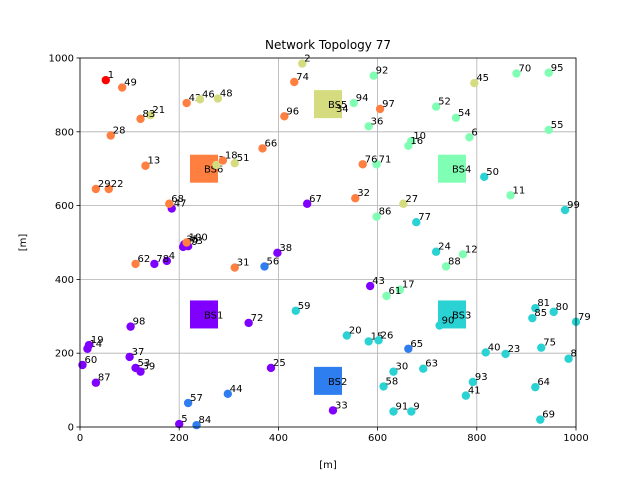 This screenshot has height=480, width=640. Describe the element at coordinates (292, 111) in the screenshot. I see `node-label: 96` at that location.